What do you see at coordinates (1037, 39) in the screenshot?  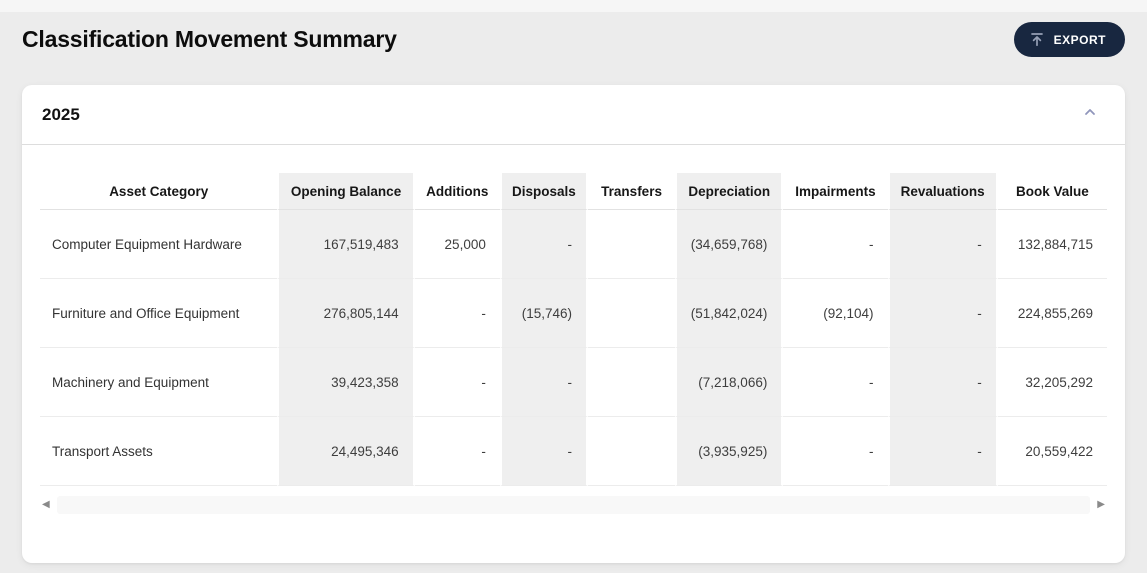 I see `tray-arrow-up-icon` at bounding box center [1037, 39].